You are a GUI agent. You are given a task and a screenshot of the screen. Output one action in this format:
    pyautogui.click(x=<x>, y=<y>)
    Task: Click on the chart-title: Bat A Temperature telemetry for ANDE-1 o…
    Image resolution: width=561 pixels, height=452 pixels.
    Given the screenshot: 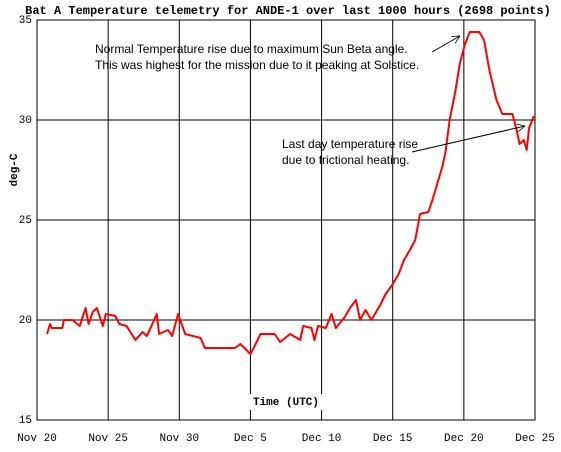 What is the action you would take?
    pyautogui.click(x=288, y=11)
    